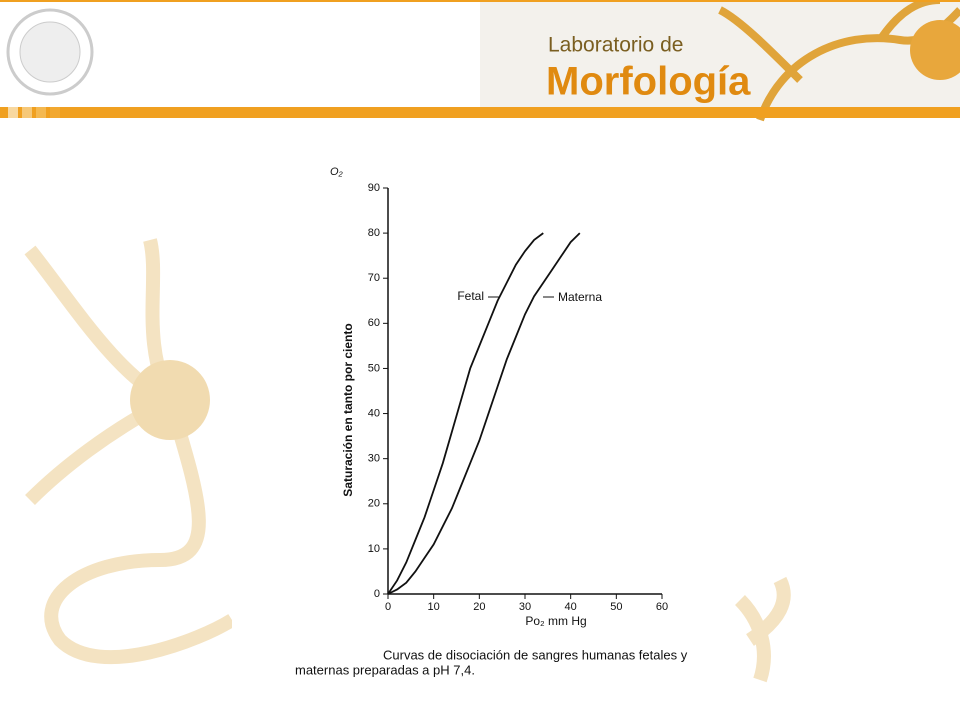 This screenshot has width=960, height=720. I want to click on legend-label: Materna, so click(580, 297).